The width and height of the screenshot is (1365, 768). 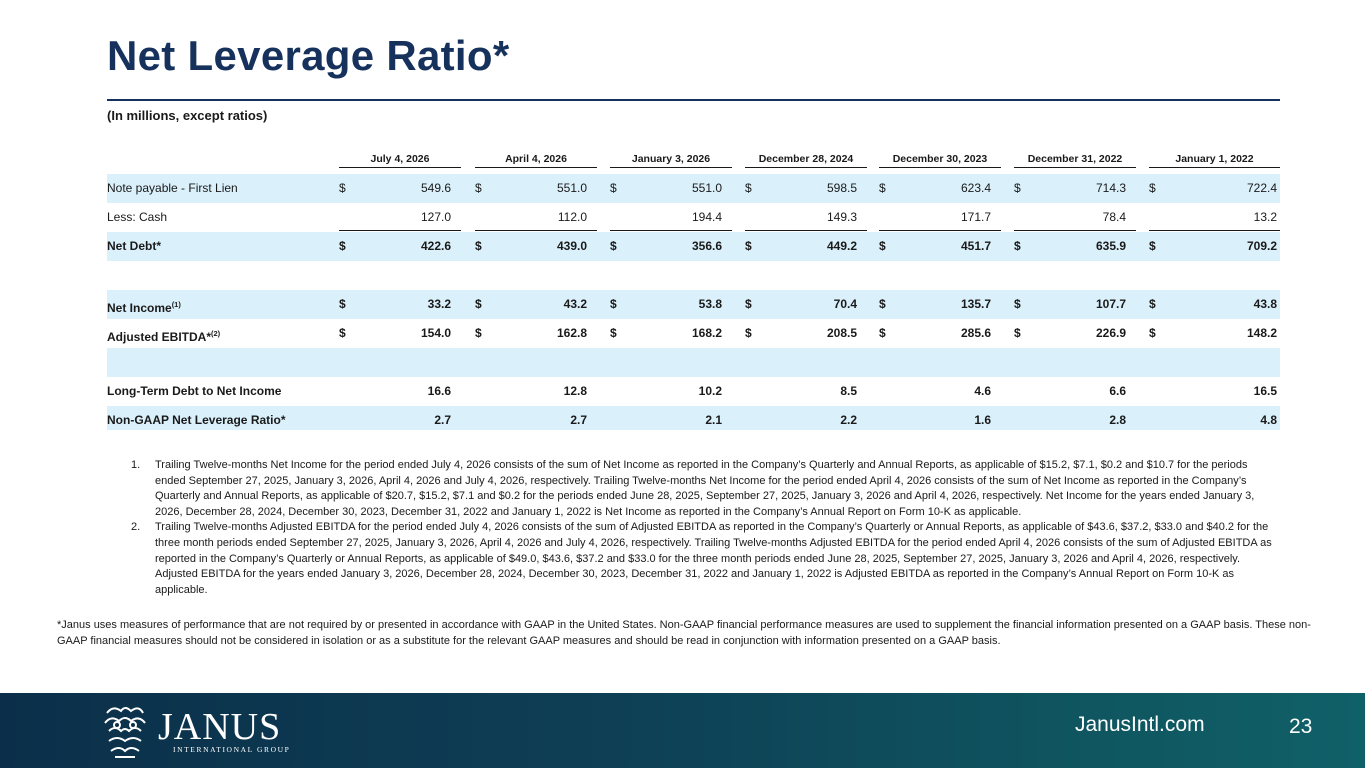 I want to click on table-cell-value: 722.4, so click(x=1261, y=188).